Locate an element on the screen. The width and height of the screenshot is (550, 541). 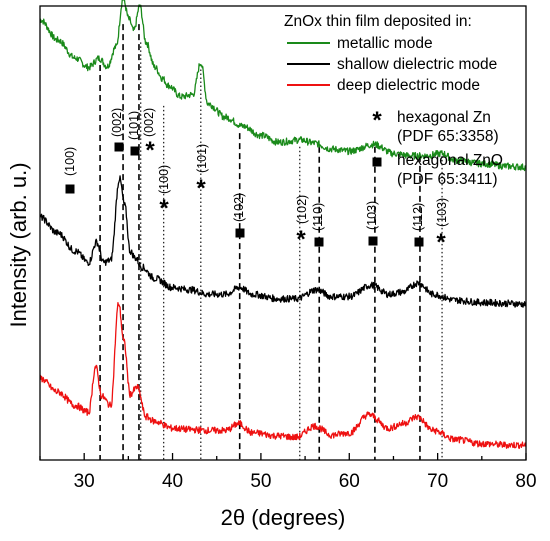
peak-label-12: (103) is located at coordinates (442, 212).